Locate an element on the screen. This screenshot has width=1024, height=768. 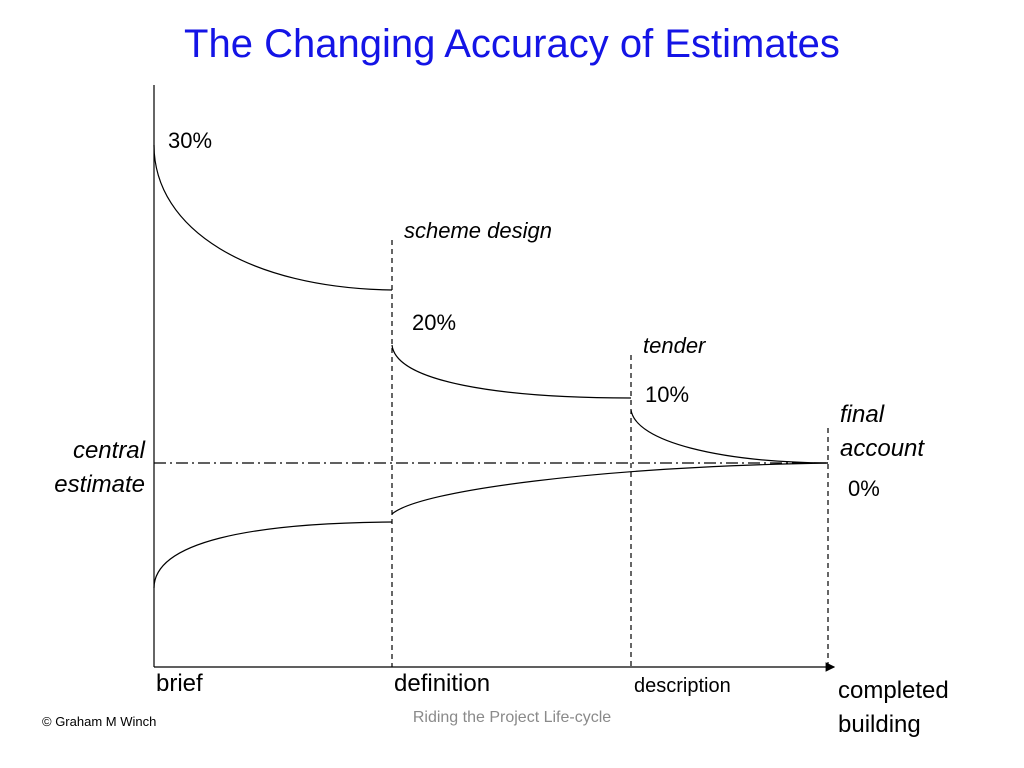
reference-label: central estimate is located at coordinates (99, 467).